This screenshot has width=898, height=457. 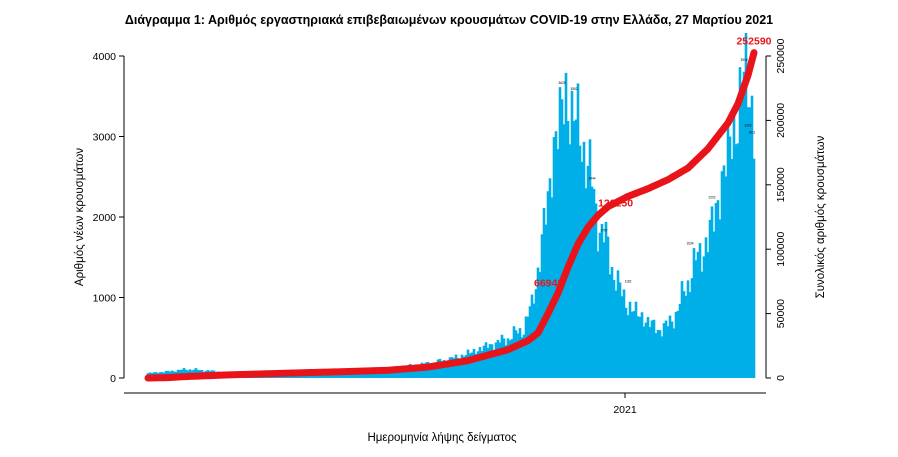 What do you see at coordinates (105, 57) in the screenshot?
I see `y-tick-label: 4000` at bounding box center [105, 57].